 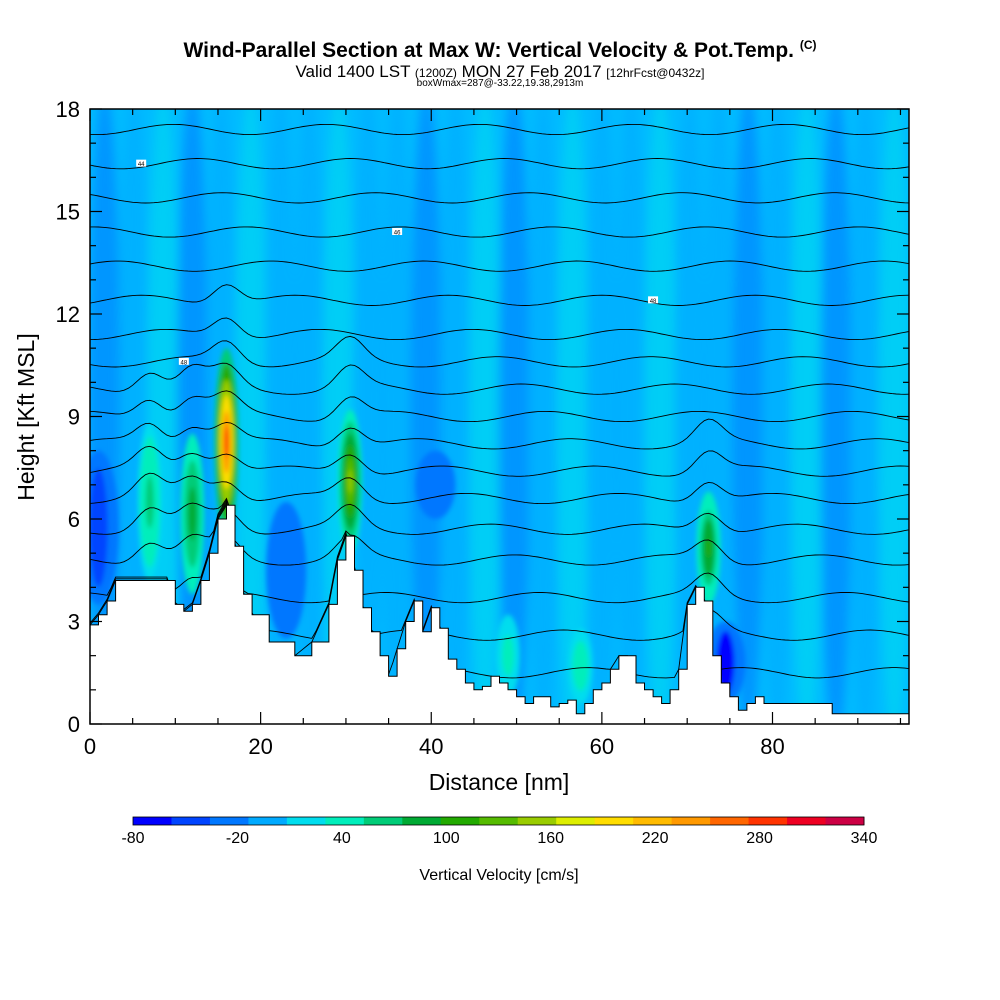 What do you see at coordinates (431, 746) in the screenshot?
I see `x-tick-label: 40` at bounding box center [431, 746].